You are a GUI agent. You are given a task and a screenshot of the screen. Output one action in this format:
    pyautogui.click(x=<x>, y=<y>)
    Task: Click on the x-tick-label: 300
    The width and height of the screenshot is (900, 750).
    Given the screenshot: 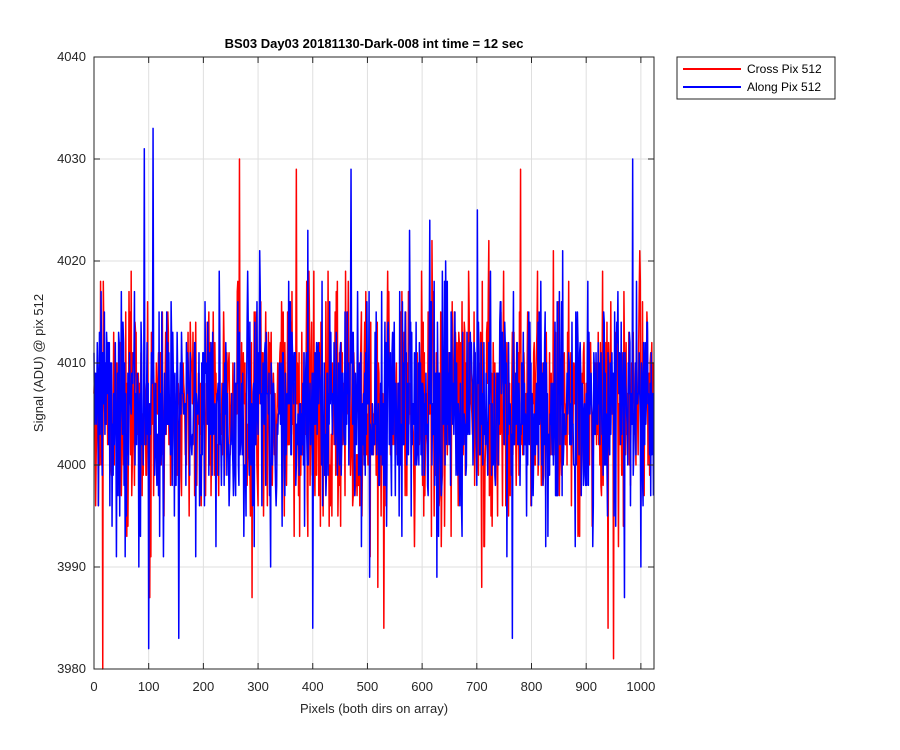 What is the action you would take?
    pyautogui.click(x=258, y=686)
    